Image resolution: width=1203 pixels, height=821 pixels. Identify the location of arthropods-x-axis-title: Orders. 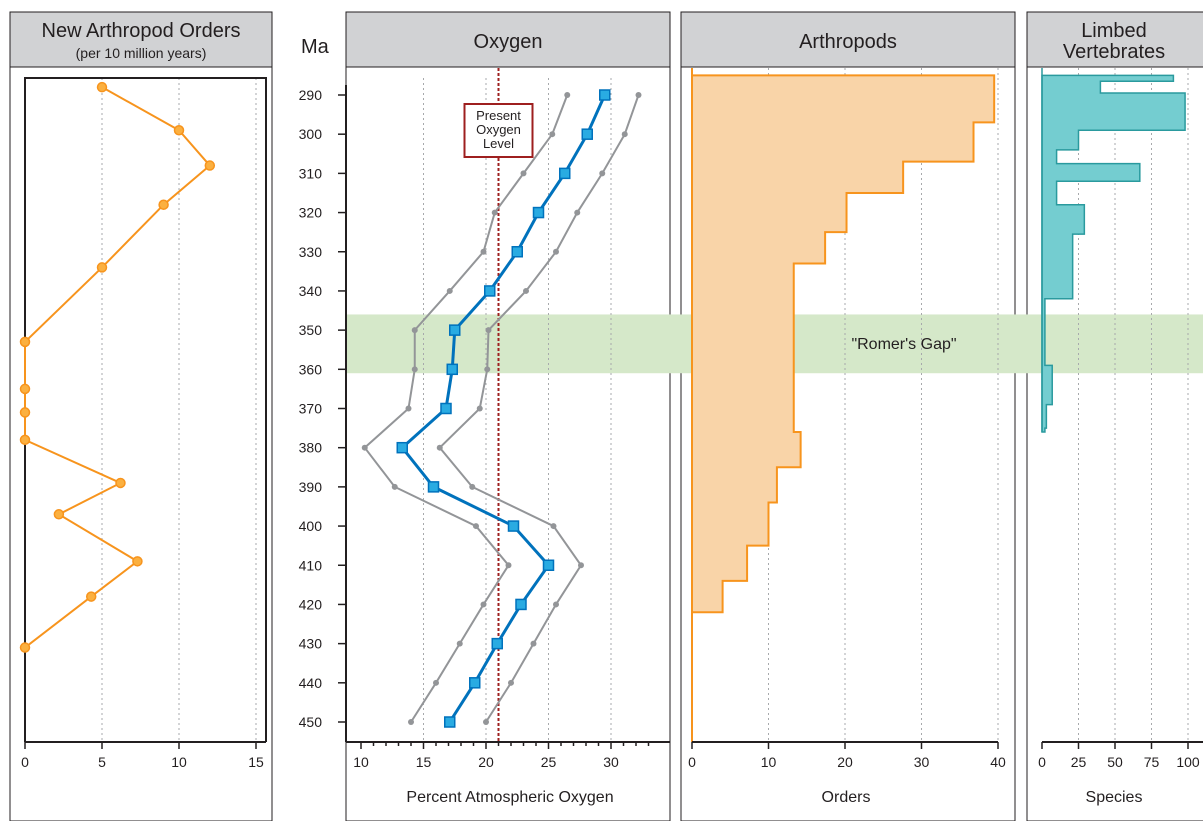
(846, 797).